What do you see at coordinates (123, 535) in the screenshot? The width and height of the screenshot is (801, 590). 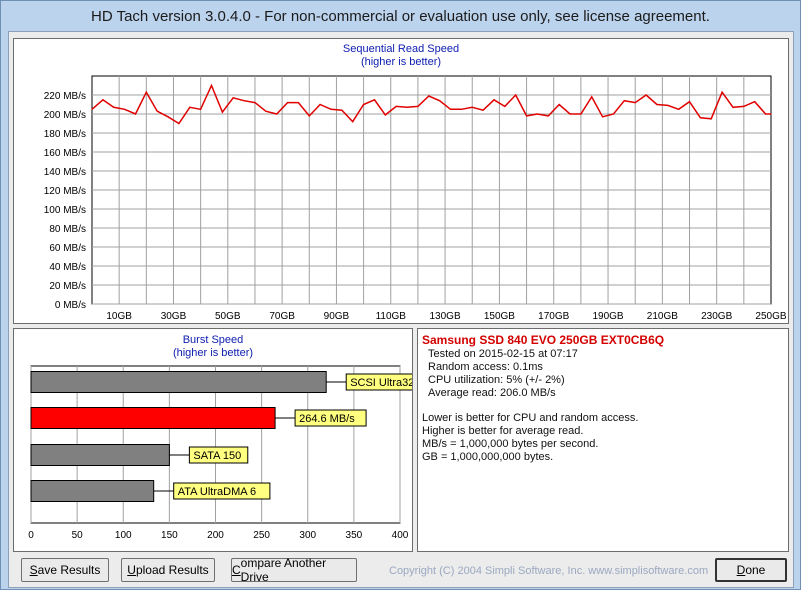 I see `burst-x-tick-label: 100` at bounding box center [123, 535].